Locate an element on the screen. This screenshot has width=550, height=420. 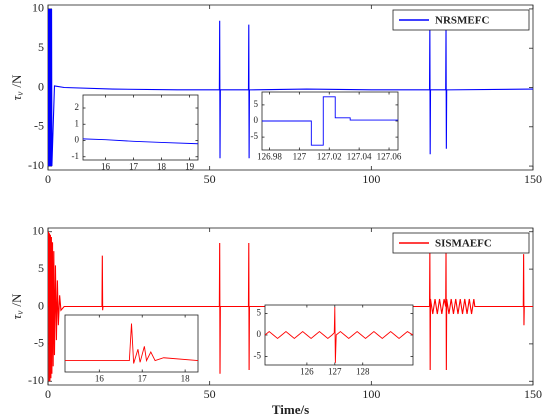
x-tick-label: 128 is located at coordinates (363, 372).